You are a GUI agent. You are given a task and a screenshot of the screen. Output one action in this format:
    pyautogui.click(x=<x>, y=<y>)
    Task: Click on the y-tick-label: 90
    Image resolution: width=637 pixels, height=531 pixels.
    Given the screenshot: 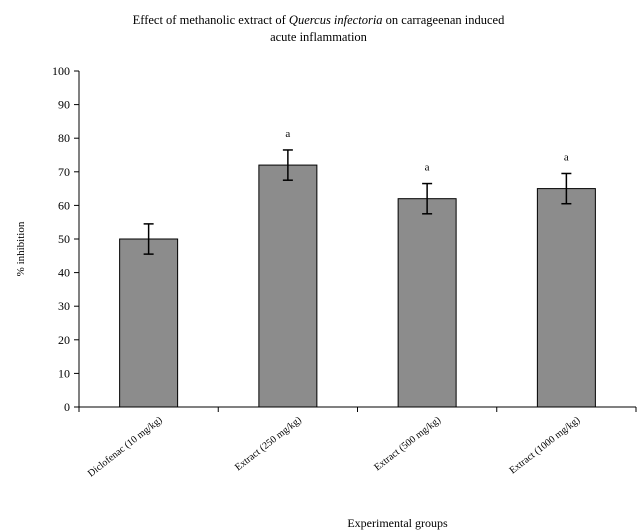 What is the action you would take?
    pyautogui.click(x=64, y=105)
    